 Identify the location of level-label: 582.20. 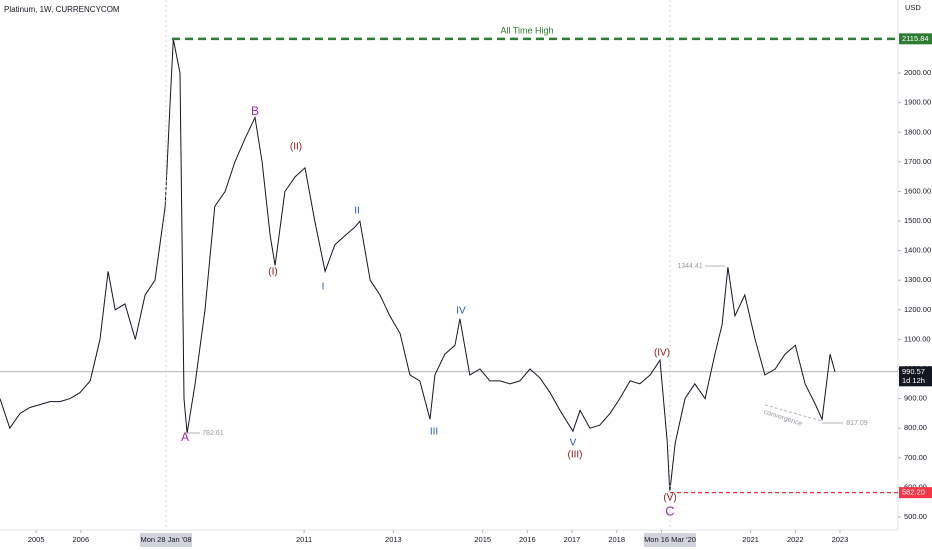
(913, 492).